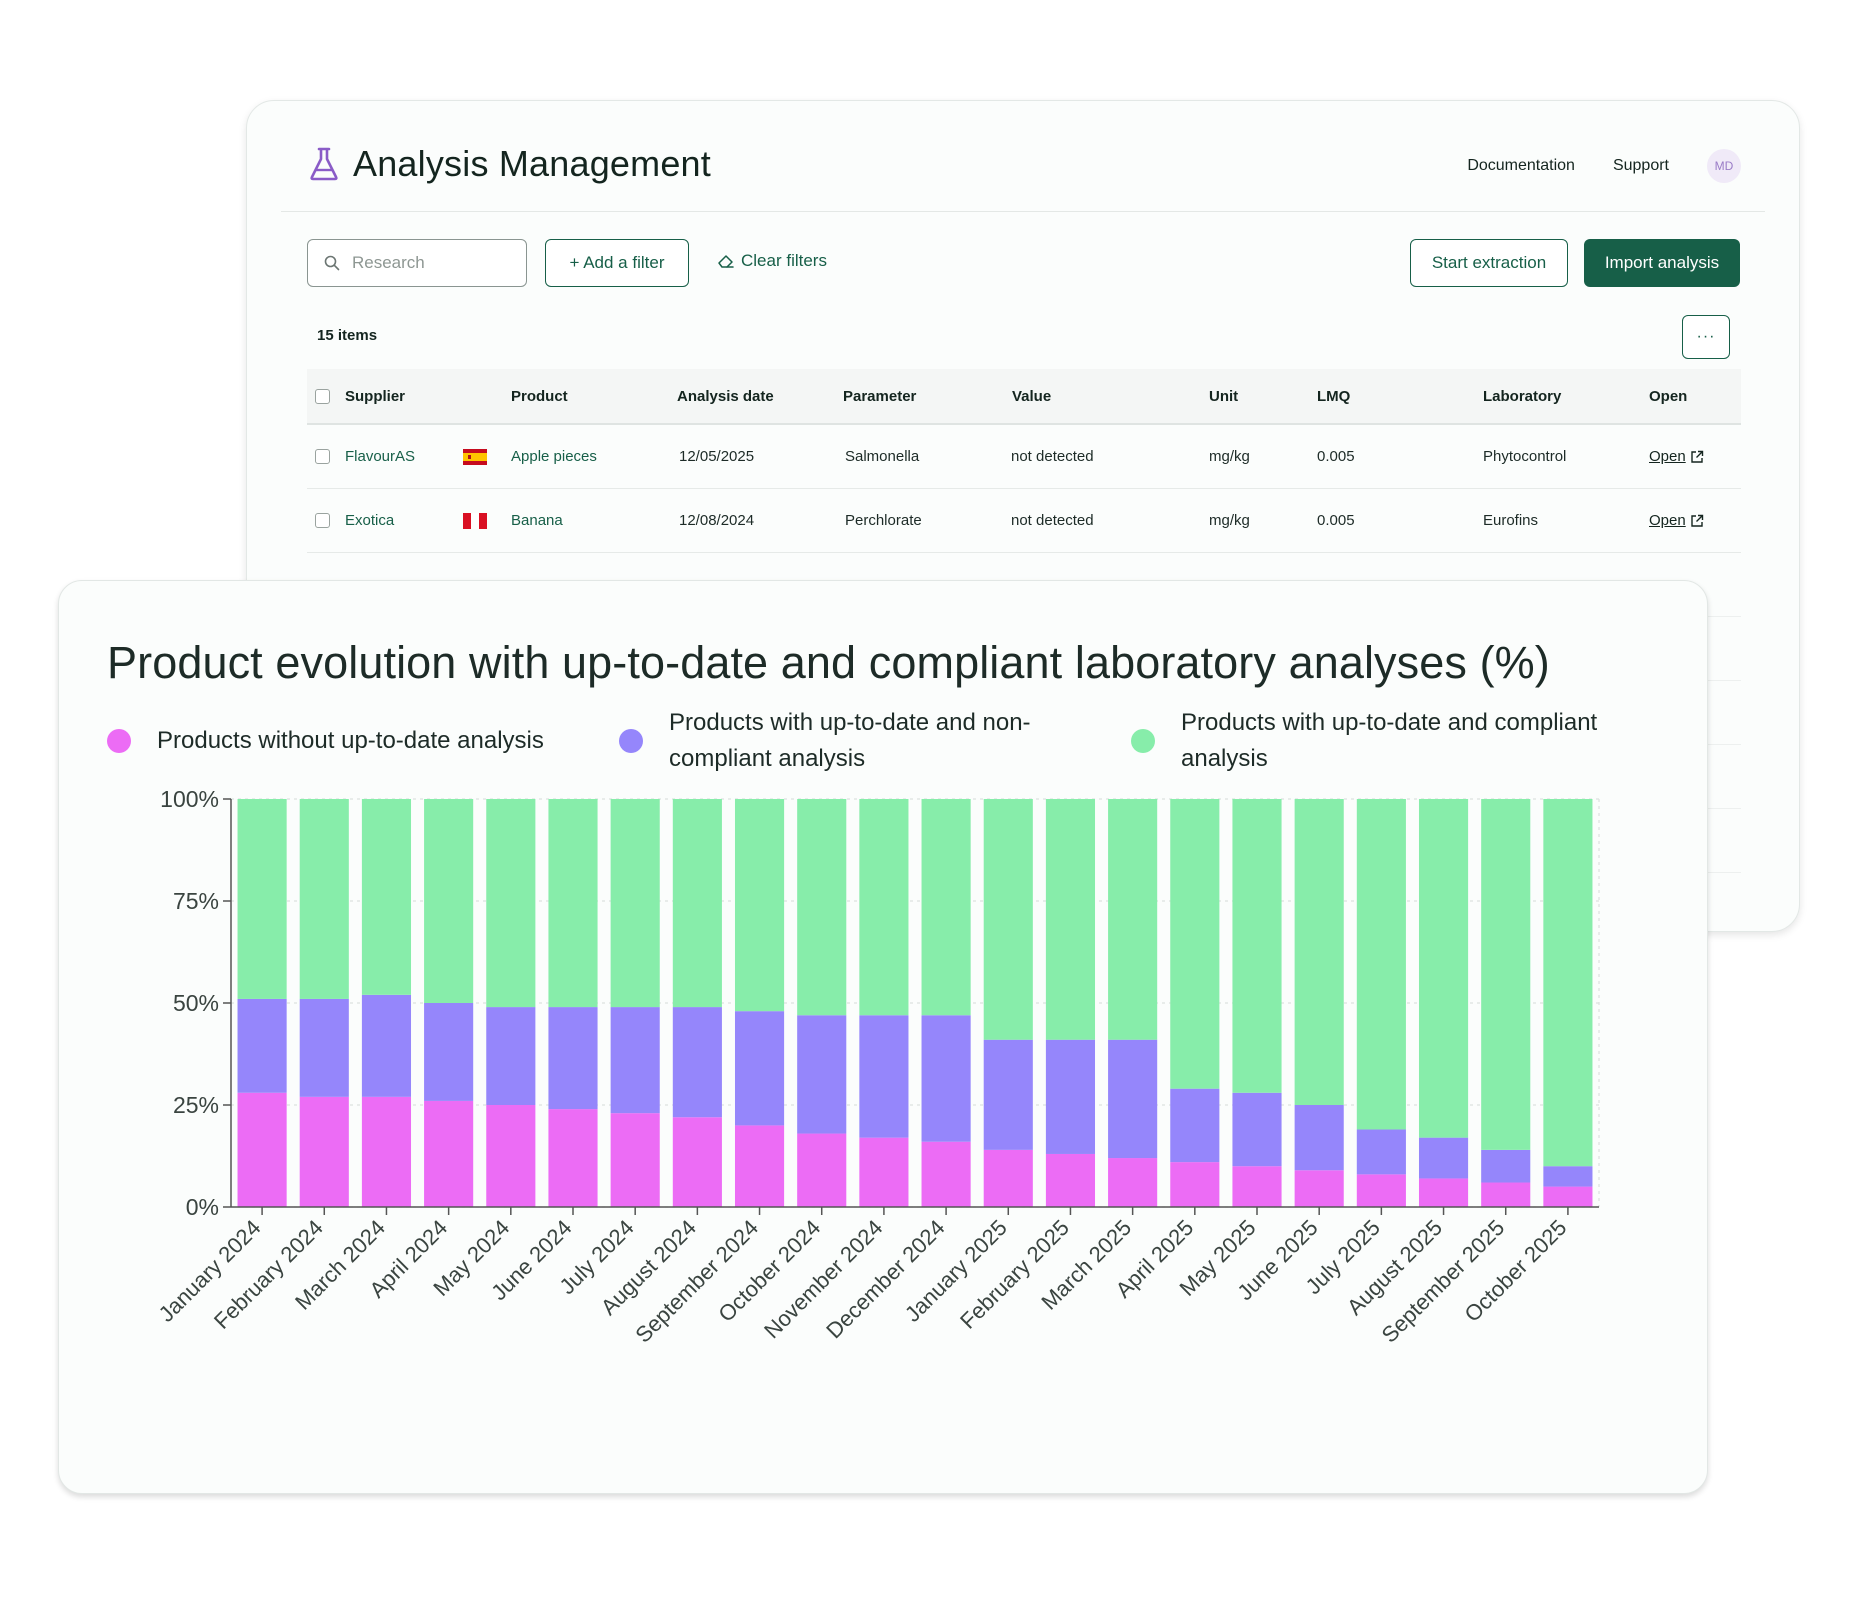 This screenshot has height=1615, width=1870. Describe the element at coordinates (370, 520) in the screenshot. I see `supplier-cell: Exotica` at that location.